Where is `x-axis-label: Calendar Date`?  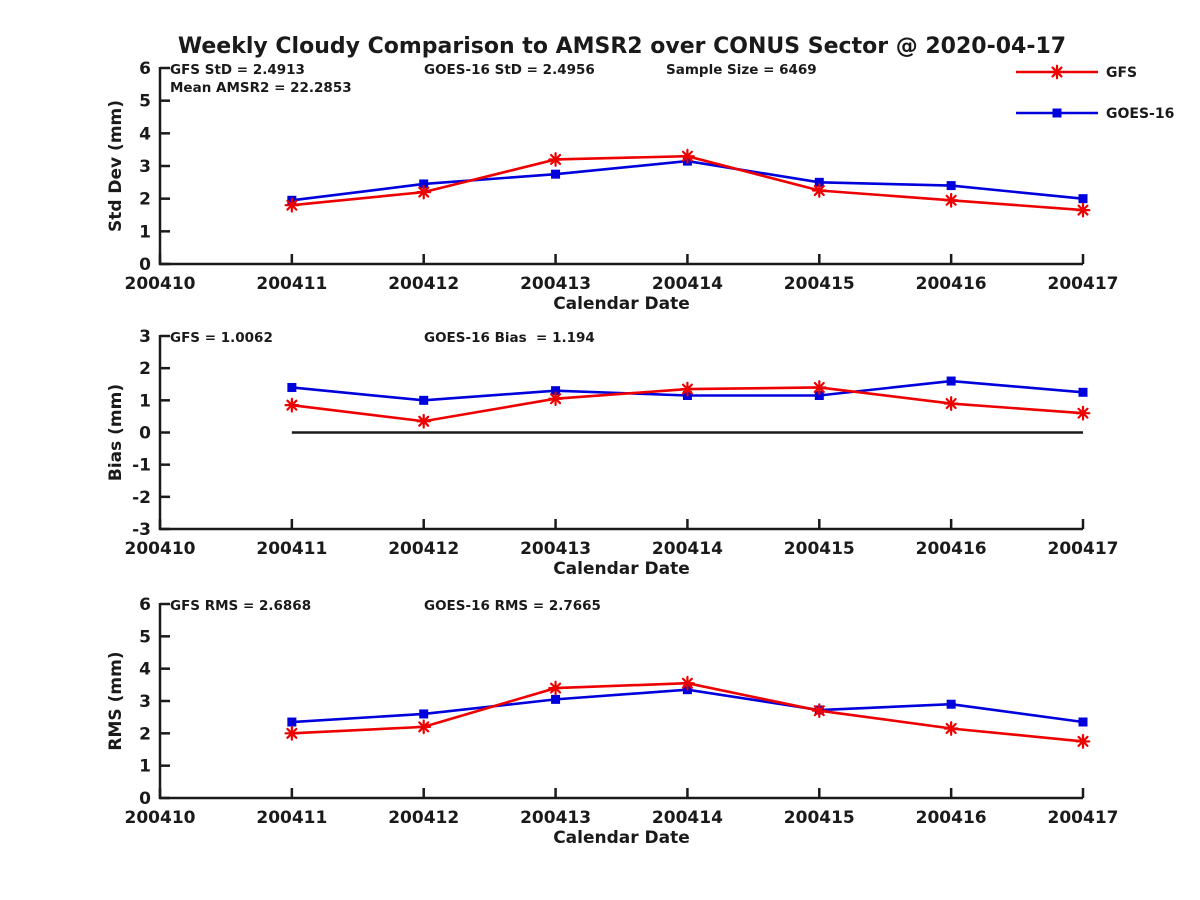 x-axis-label: Calendar Date is located at coordinates (621, 838).